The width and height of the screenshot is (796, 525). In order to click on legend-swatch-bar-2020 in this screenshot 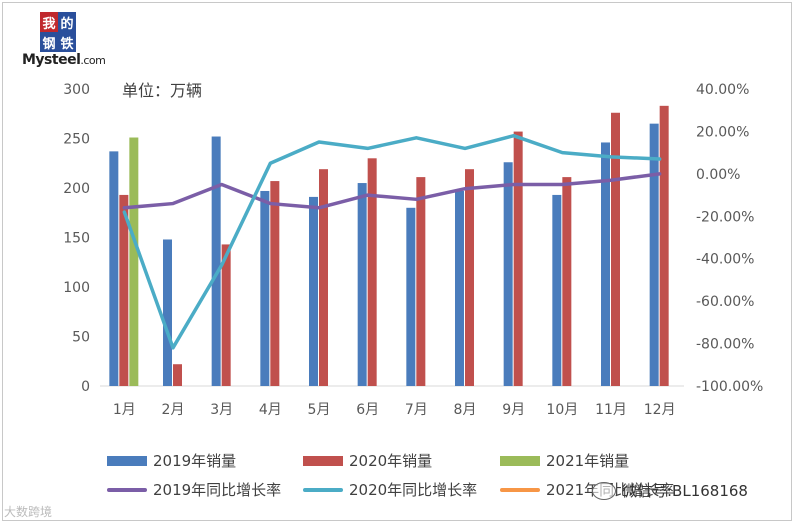, I will do `click(323, 460)`.